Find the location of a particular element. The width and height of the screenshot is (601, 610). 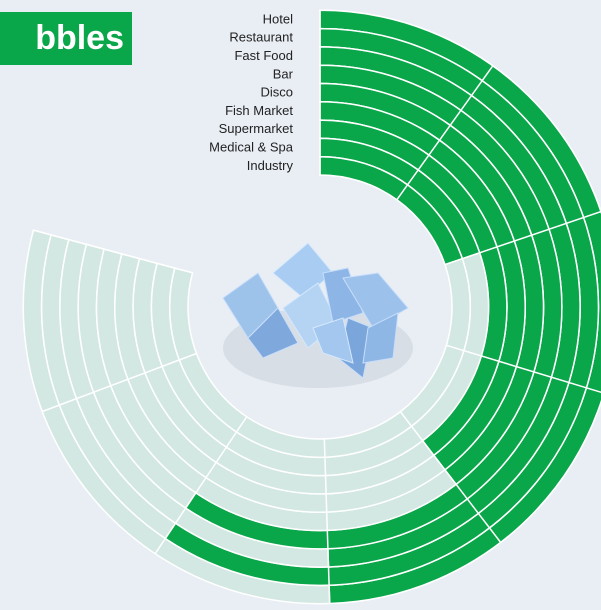

chart-title: bbles is located at coordinates (79, 38).